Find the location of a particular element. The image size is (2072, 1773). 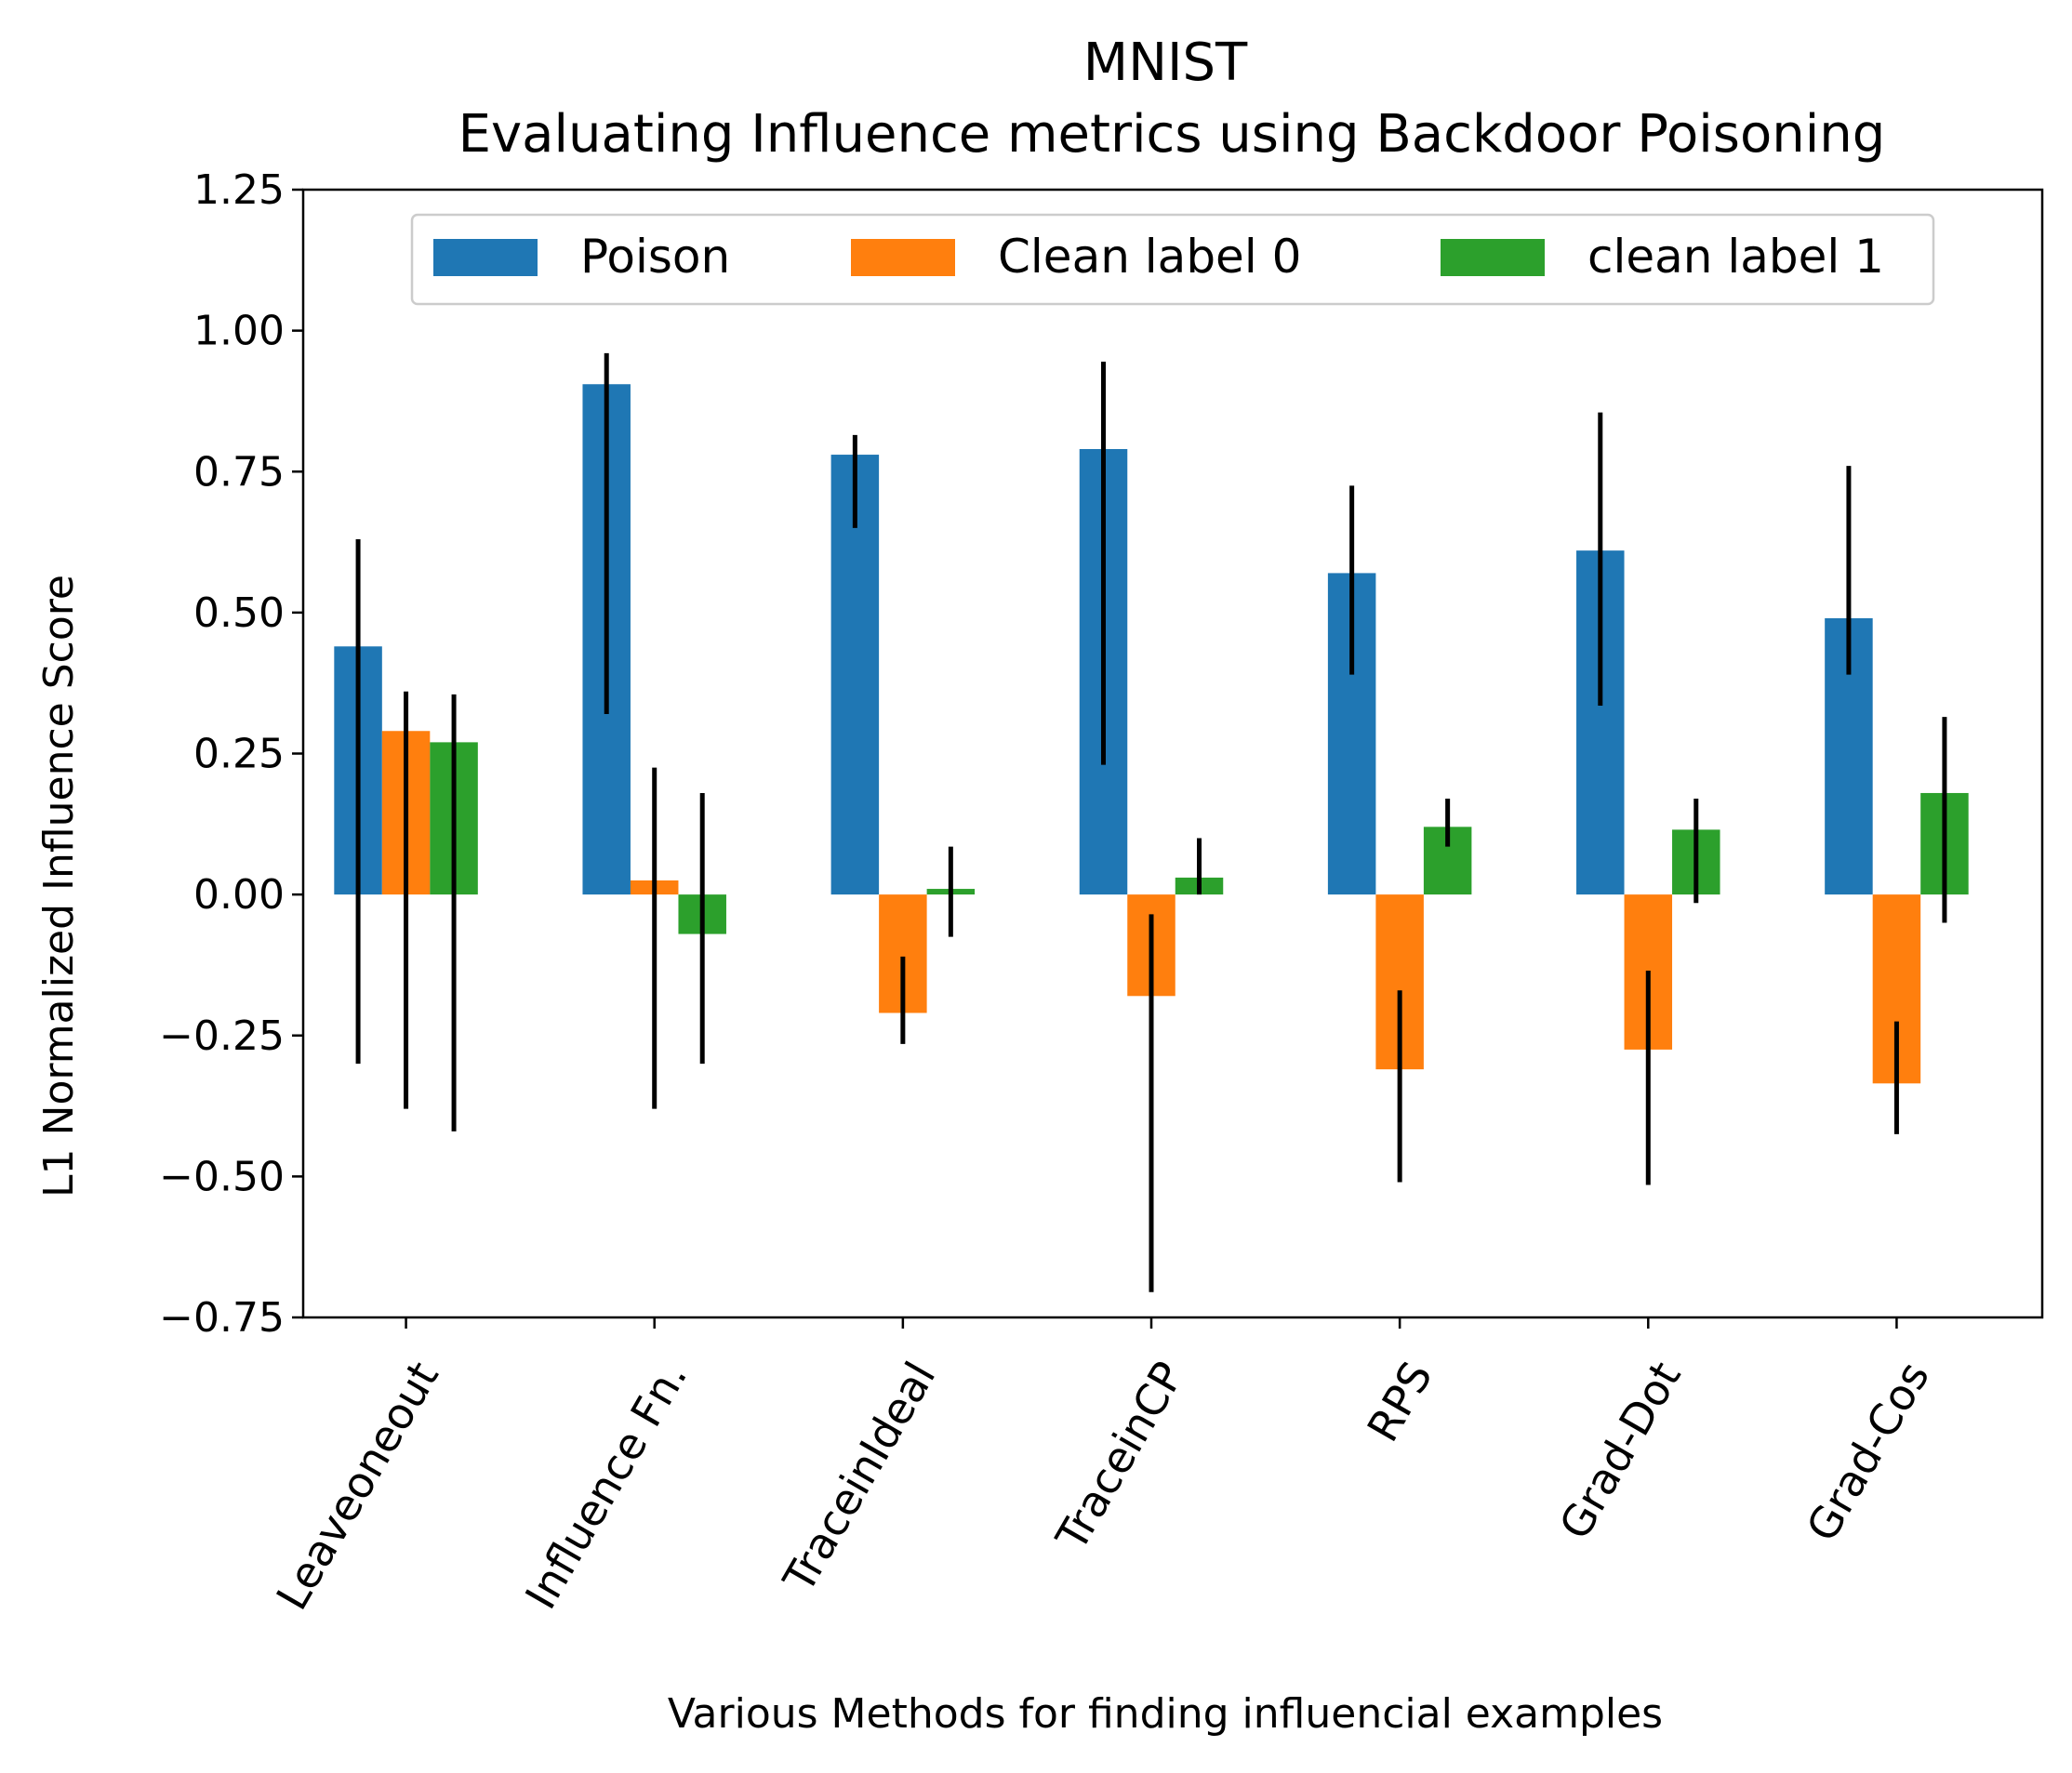

legend-box is located at coordinates (1173, 259).